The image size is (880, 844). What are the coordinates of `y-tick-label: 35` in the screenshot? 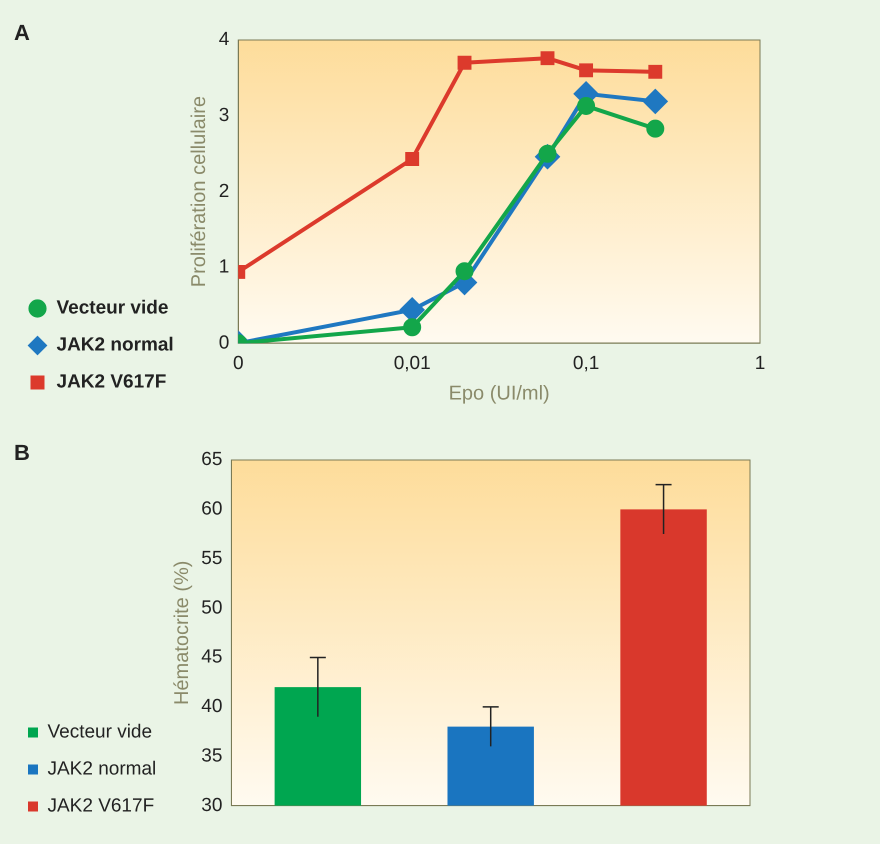 It's located at (211, 755).